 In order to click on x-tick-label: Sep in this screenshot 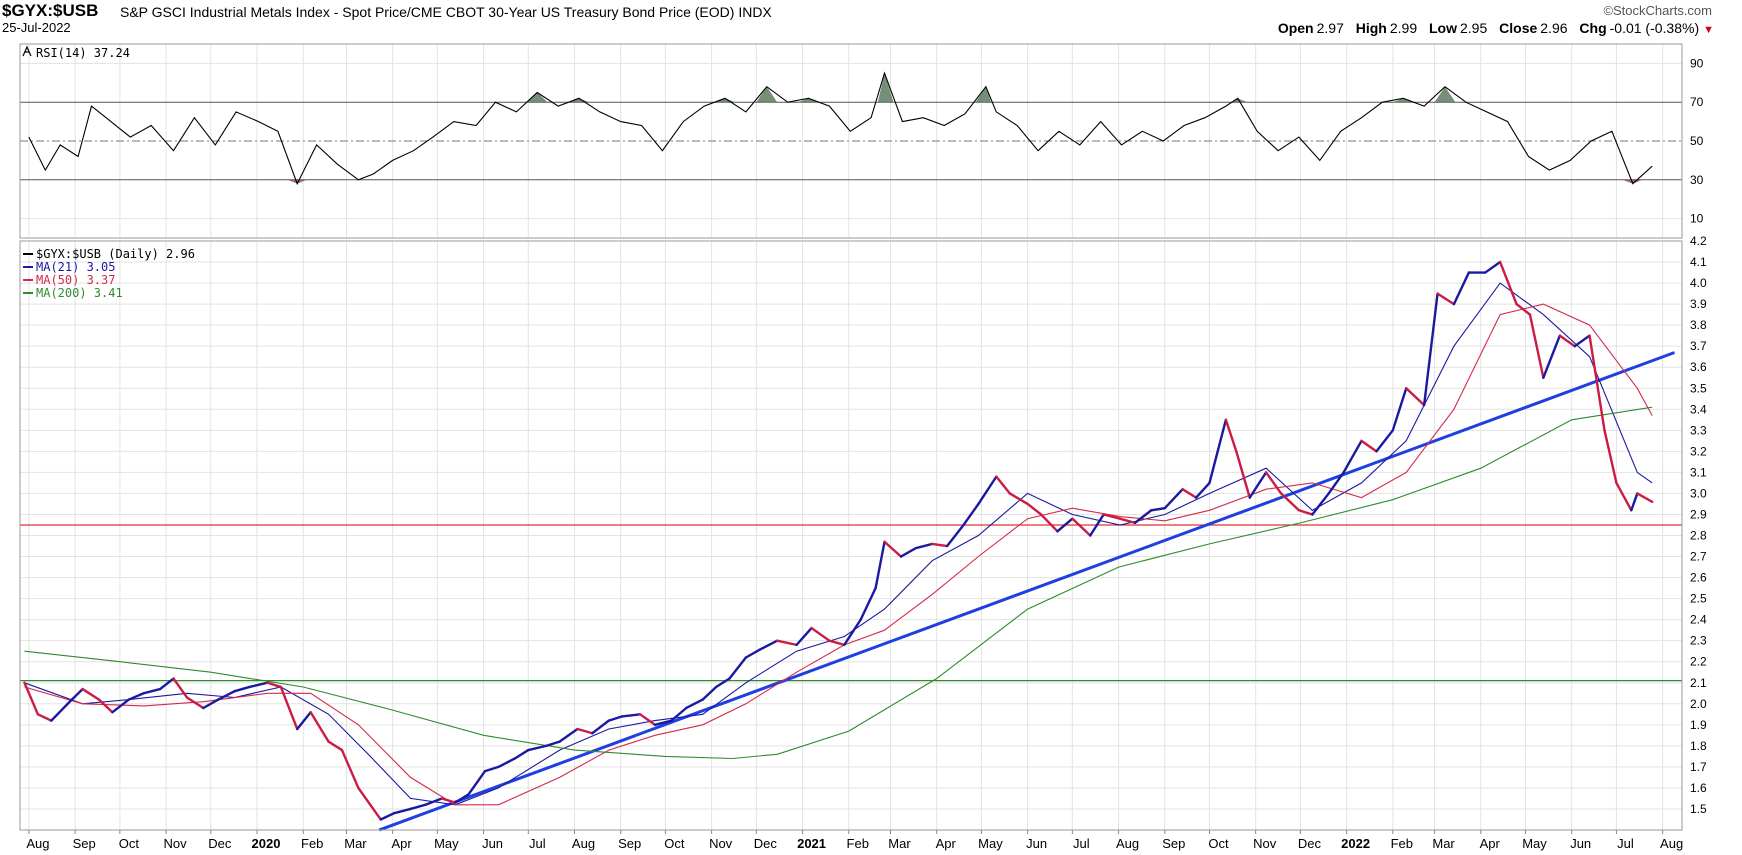, I will do `click(1173, 843)`.